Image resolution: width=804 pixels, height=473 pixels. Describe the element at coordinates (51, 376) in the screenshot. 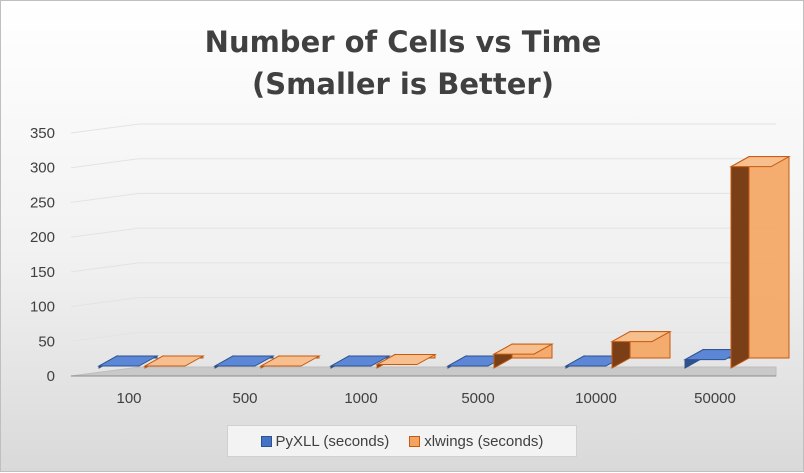

I see `y-tick-label: 0` at that location.